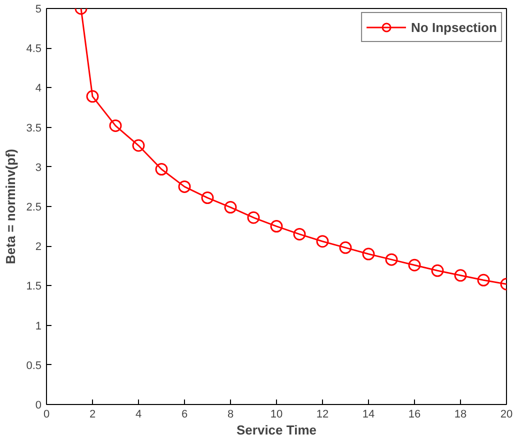 This screenshot has width=514, height=440. What do you see at coordinates (230, 414) in the screenshot?
I see `x-tick-label: 8` at bounding box center [230, 414].